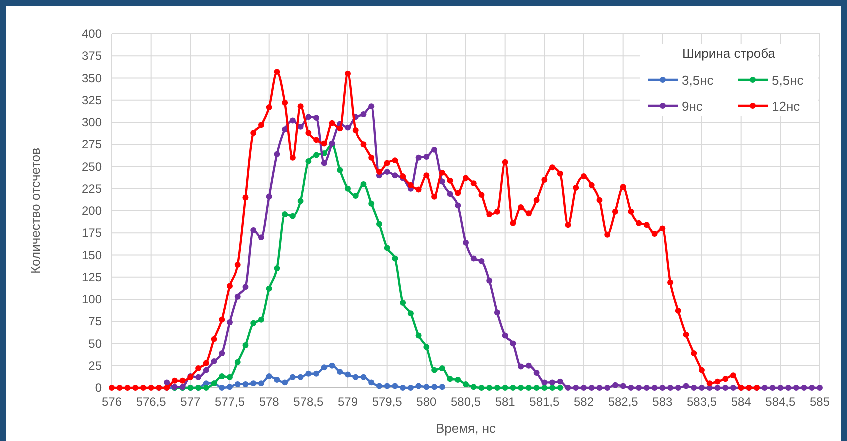 This screenshot has width=847, height=441. I want to click on x-tick-label: 579, so click(348, 402).